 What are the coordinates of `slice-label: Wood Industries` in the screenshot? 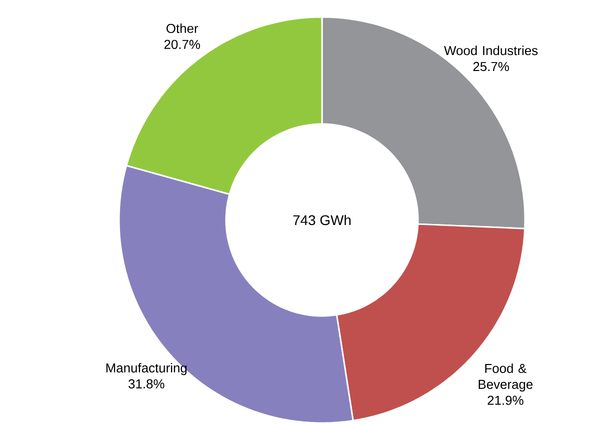 It's located at (491, 51).